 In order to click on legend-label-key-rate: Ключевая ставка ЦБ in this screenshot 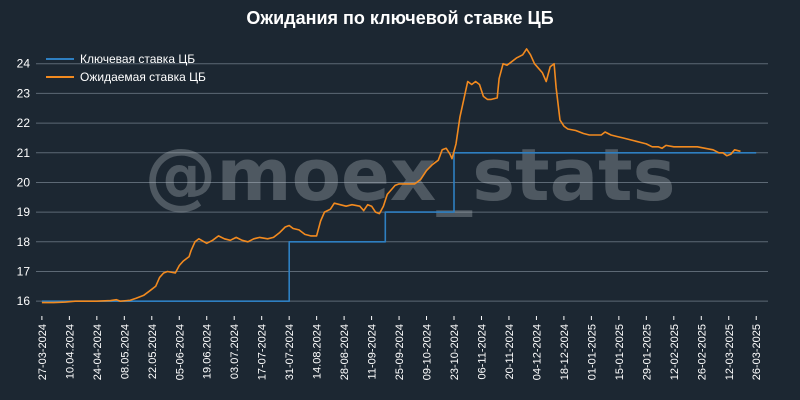, I will do `click(137, 59)`.